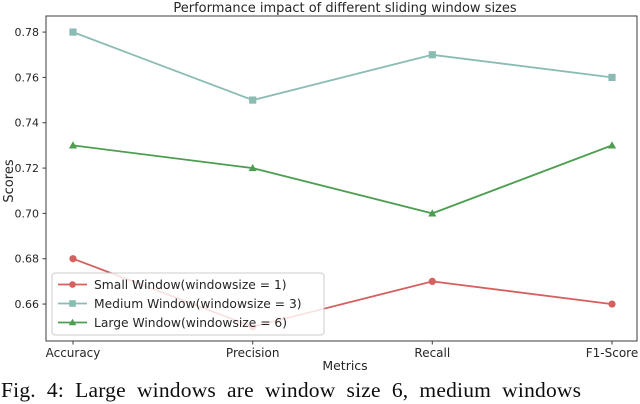 The width and height of the screenshot is (640, 404). What do you see at coordinates (344, 365) in the screenshot?
I see `x-axis-label: Metrics` at bounding box center [344, 365].